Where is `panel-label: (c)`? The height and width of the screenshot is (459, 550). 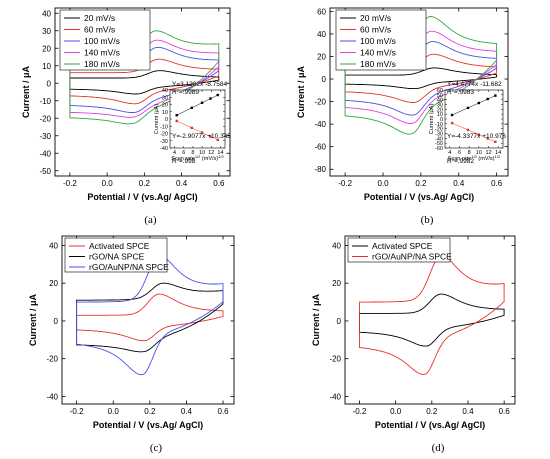
panel-label: (c) is located at coordinates (156, 448).